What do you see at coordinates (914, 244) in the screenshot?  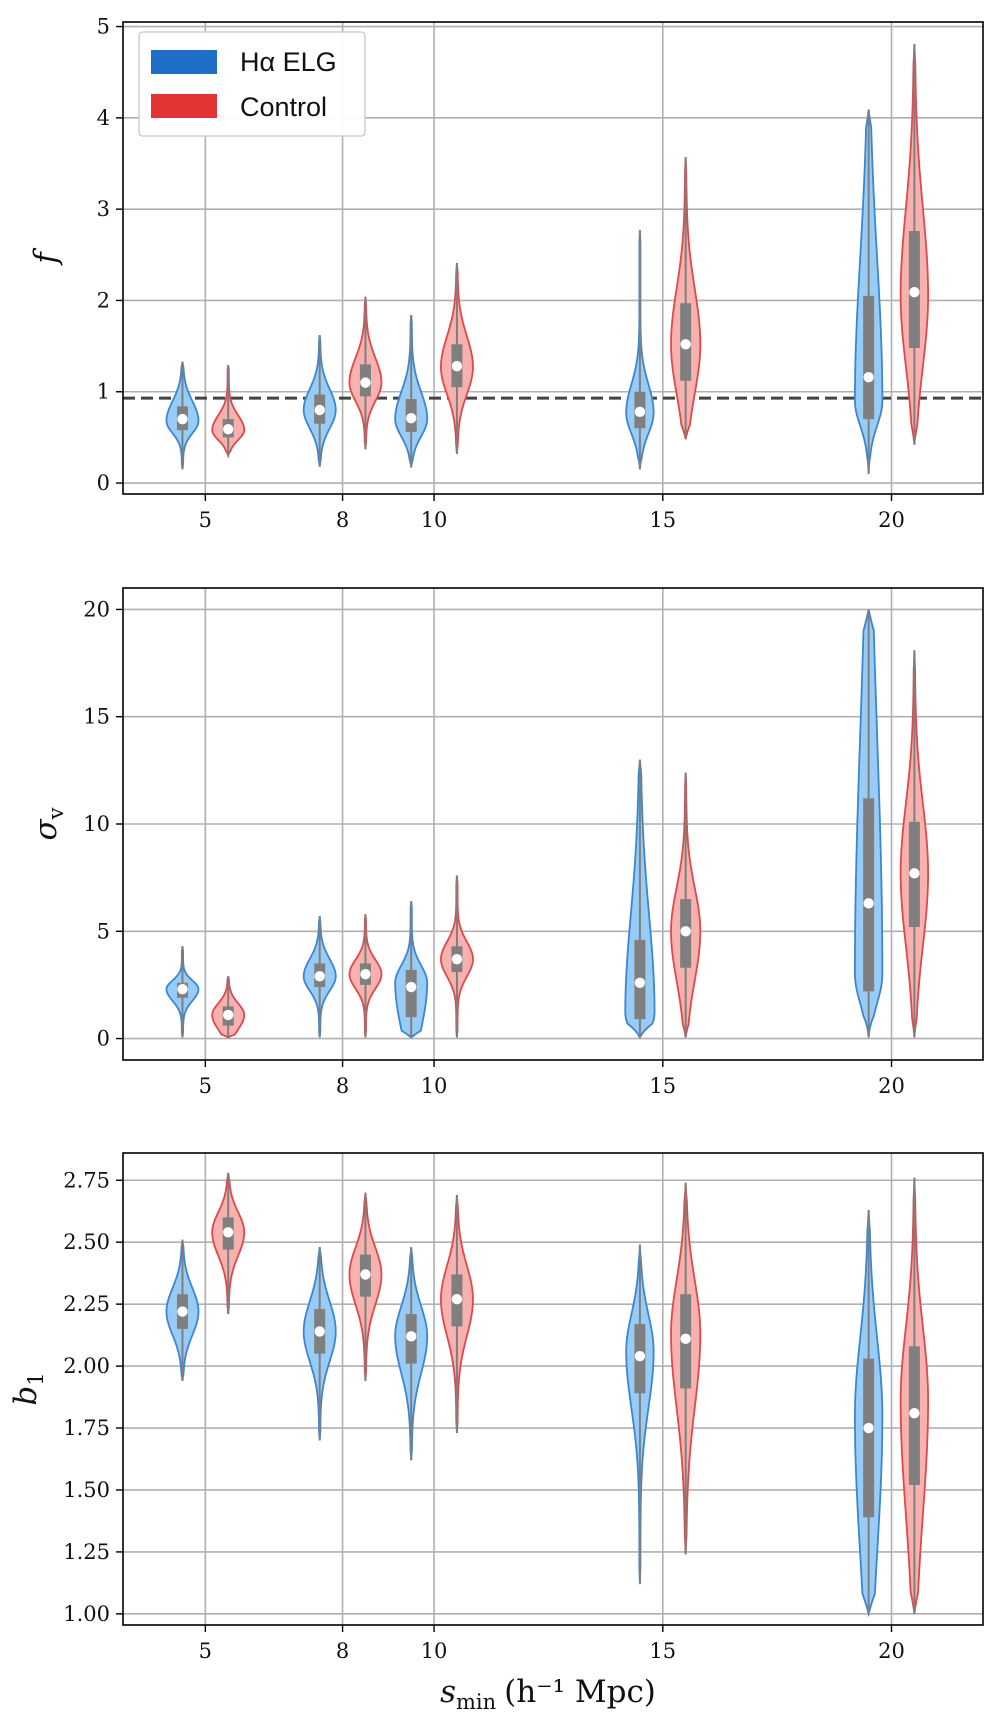 I see `violin-ctrl-x20.5` at bounding box center [914, 244].